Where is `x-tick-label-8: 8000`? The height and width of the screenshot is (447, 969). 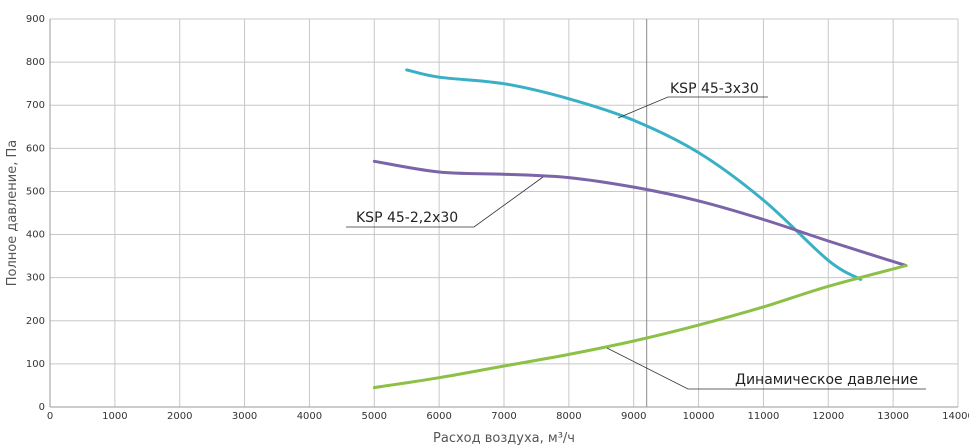 x-tick-label-8: 8000 is located at coordinates (568, 416).